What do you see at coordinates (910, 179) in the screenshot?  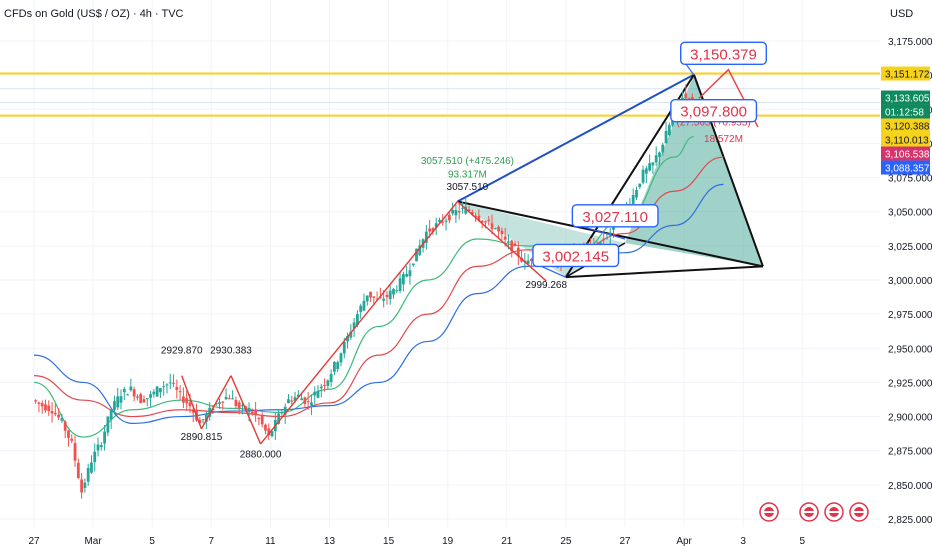 I see `price-tick-label: 3,075.000` at bounding box center [910, 179].